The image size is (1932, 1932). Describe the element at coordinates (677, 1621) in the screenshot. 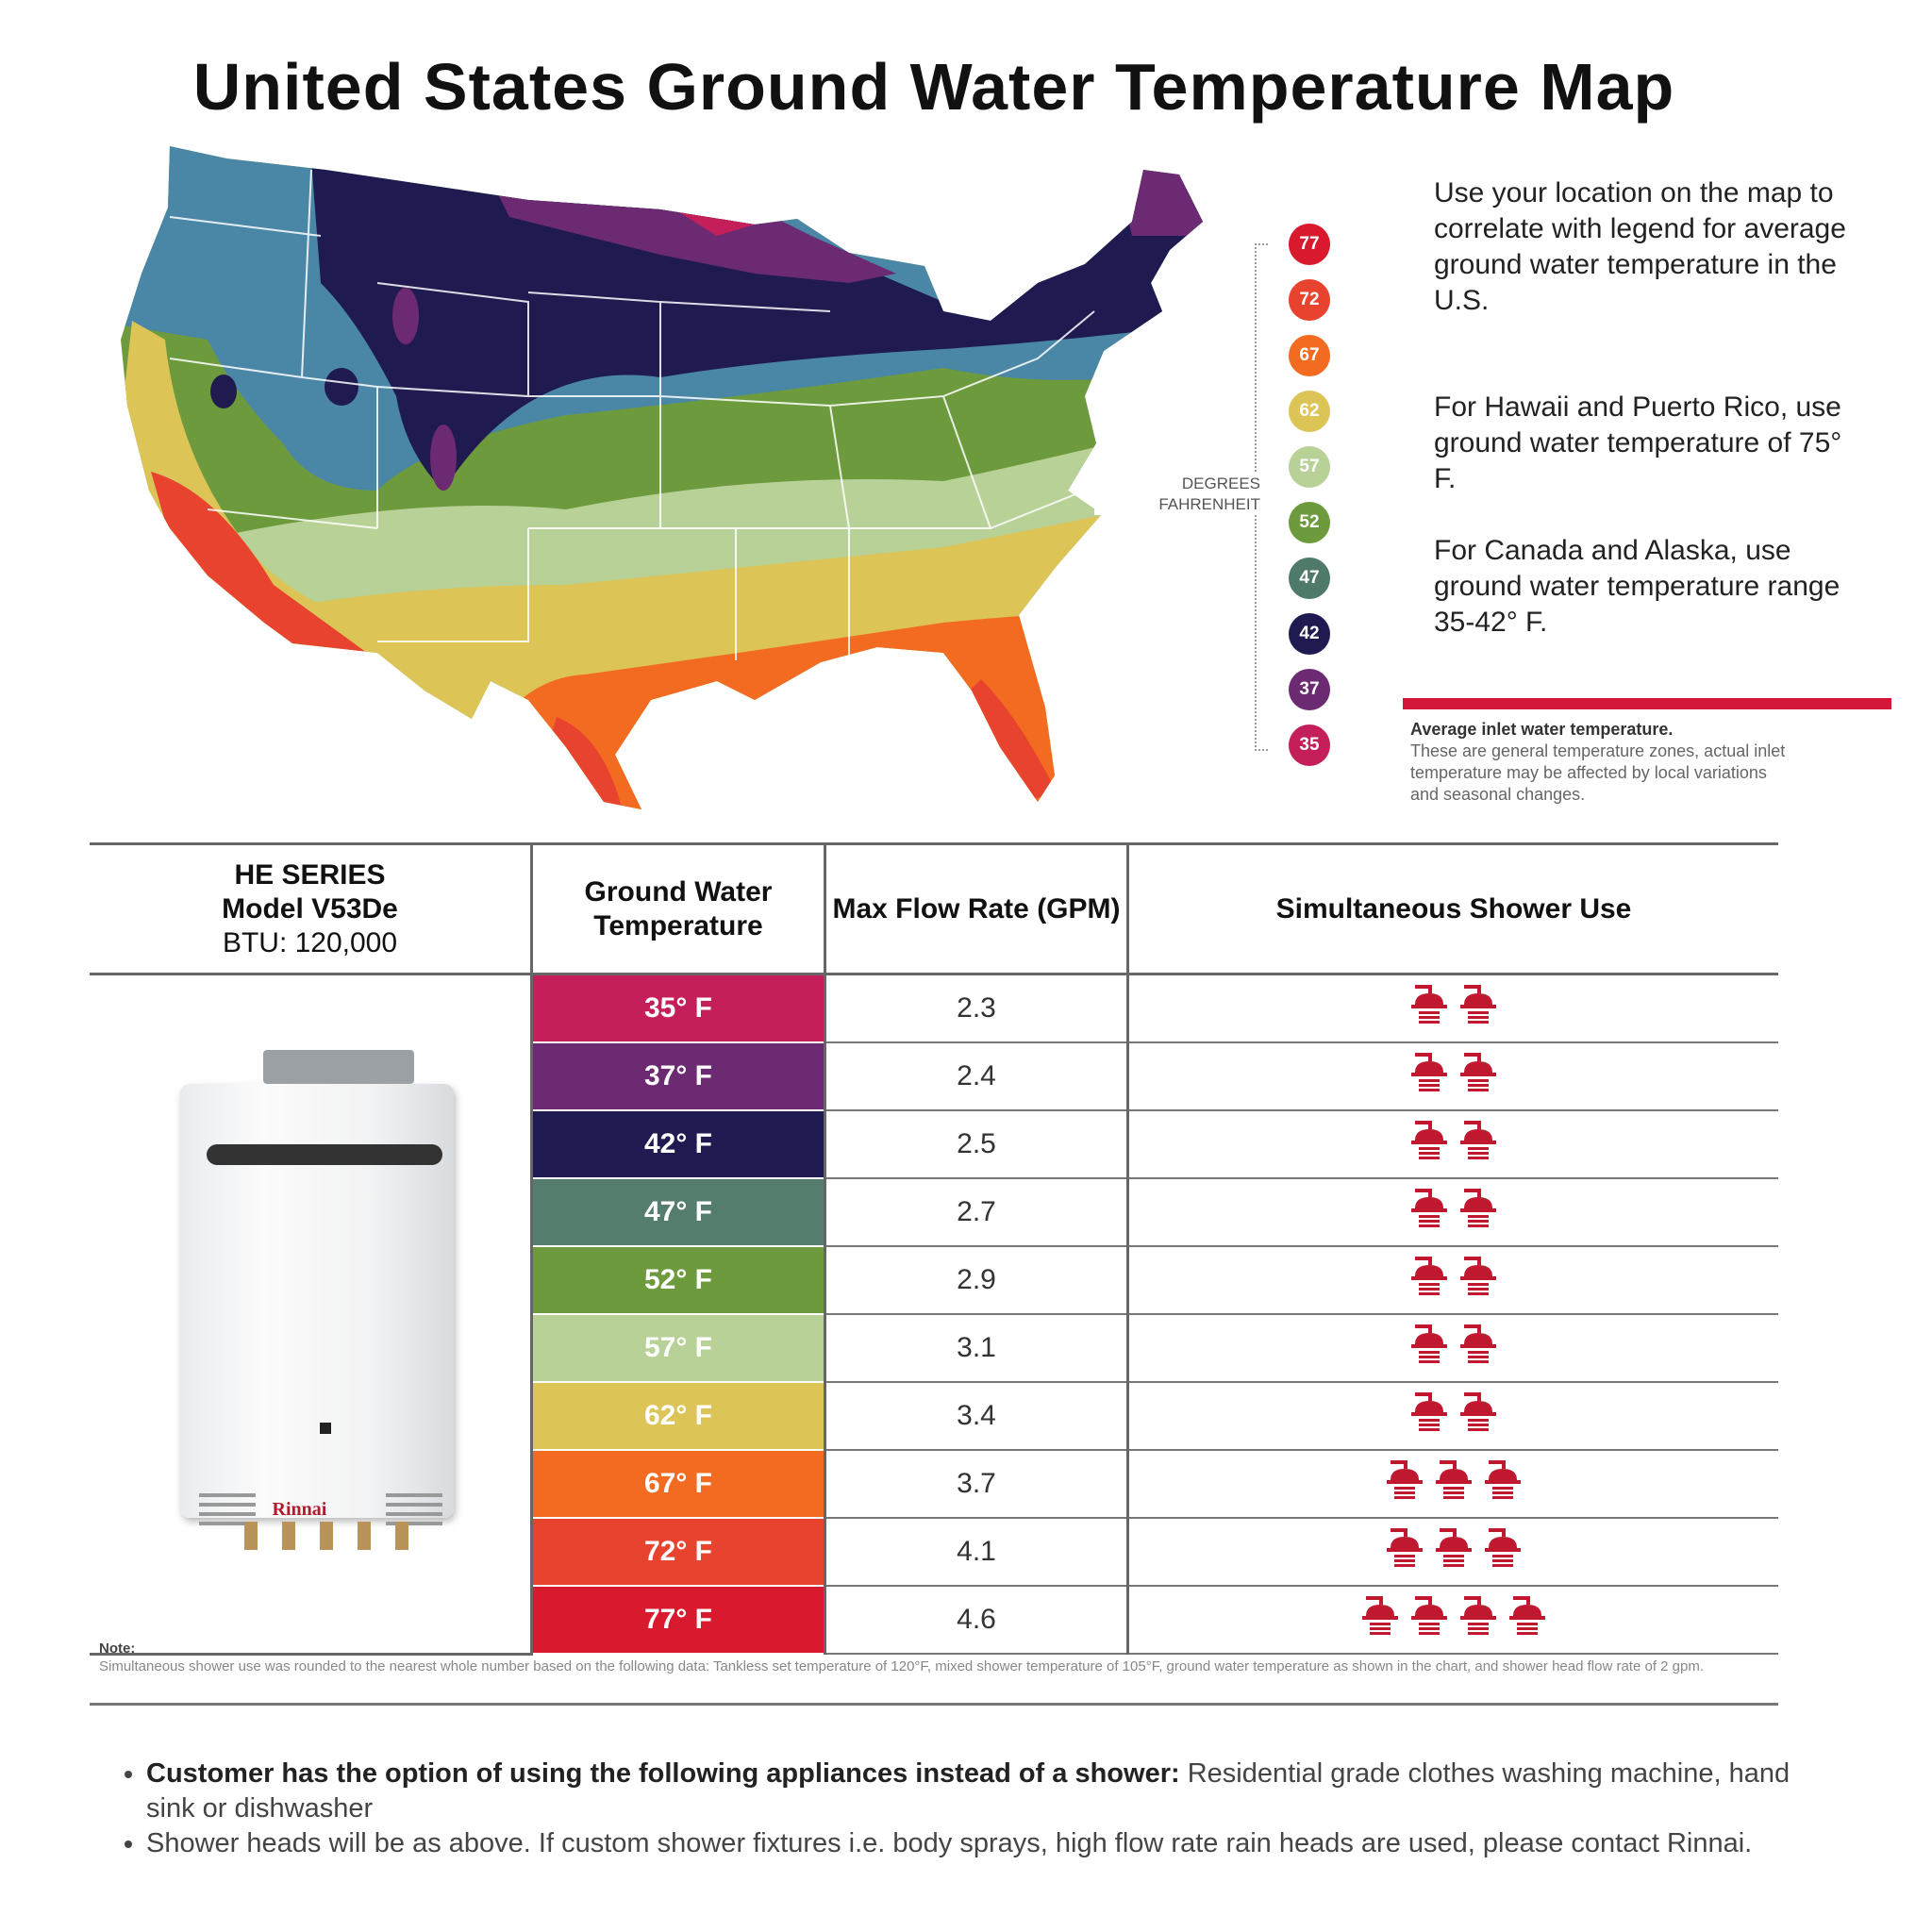

I see `temp-cell: 77° F` at that location.